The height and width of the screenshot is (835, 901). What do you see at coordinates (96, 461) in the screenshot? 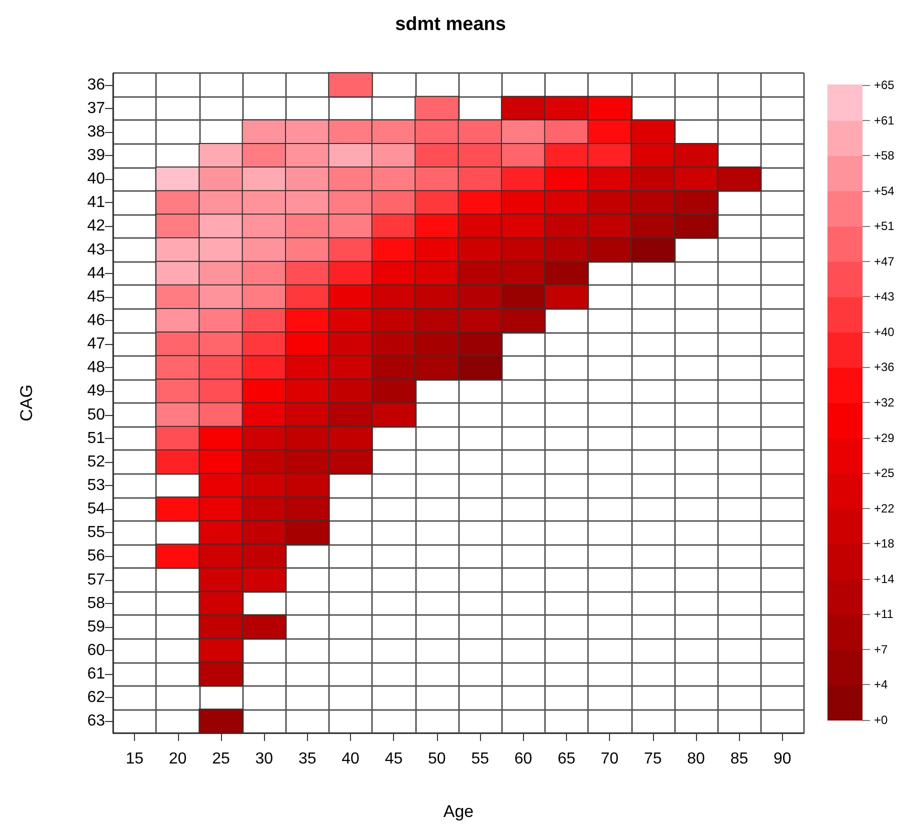
I see `y-tick-label: 52` at bounding box center [96, 461].